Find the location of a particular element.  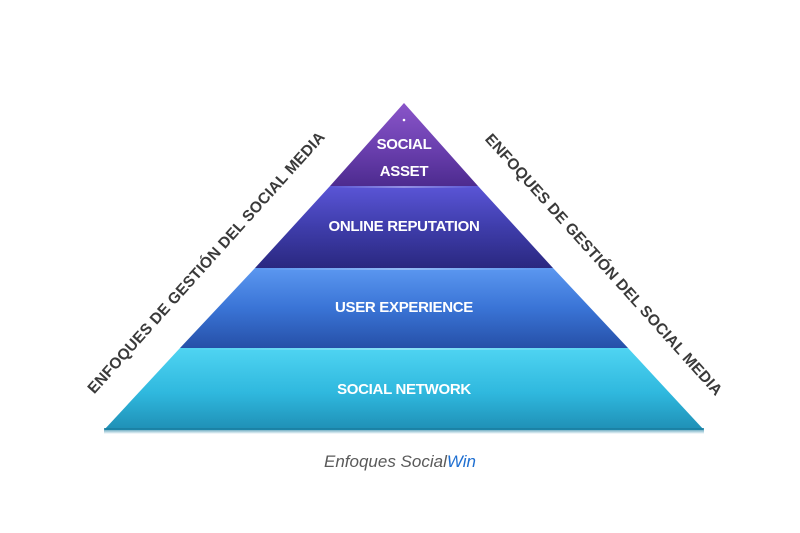

layer-social-asset is located at coordinates (404, 144).